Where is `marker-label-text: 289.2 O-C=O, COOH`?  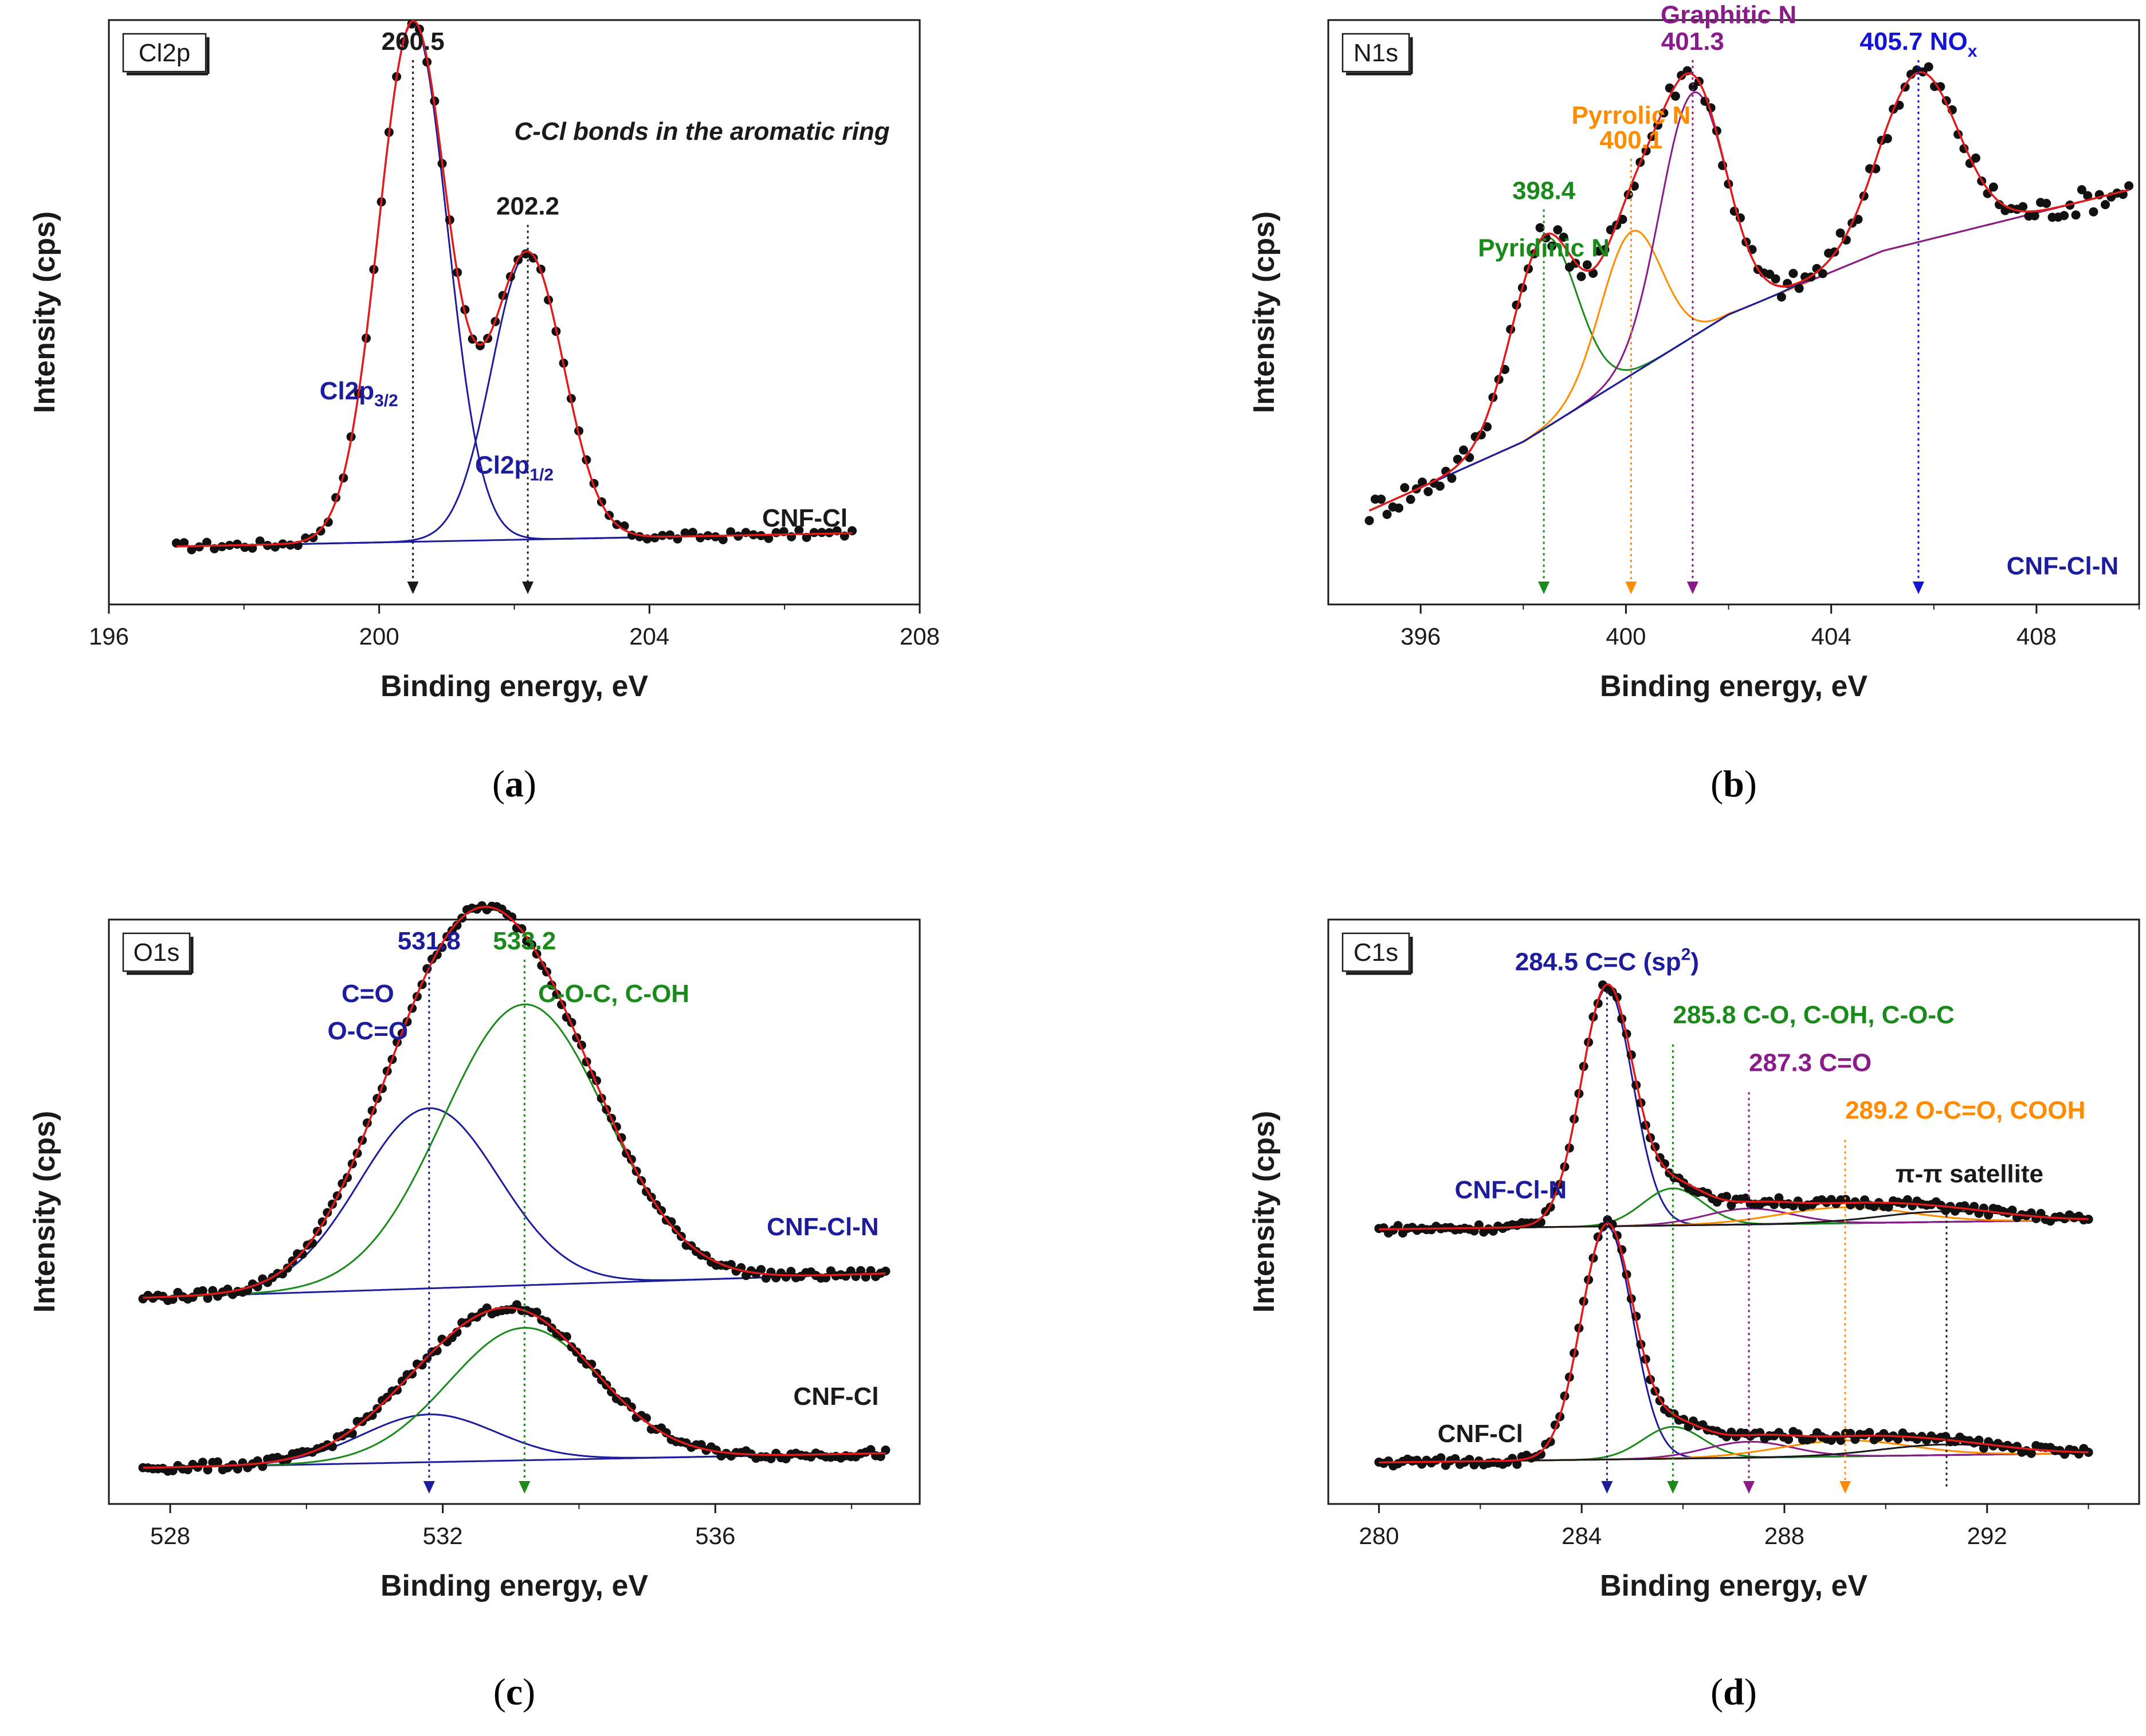
marker-label-text: 289.2 O-C=O, COOH is located at coordinates (1965, 1111).